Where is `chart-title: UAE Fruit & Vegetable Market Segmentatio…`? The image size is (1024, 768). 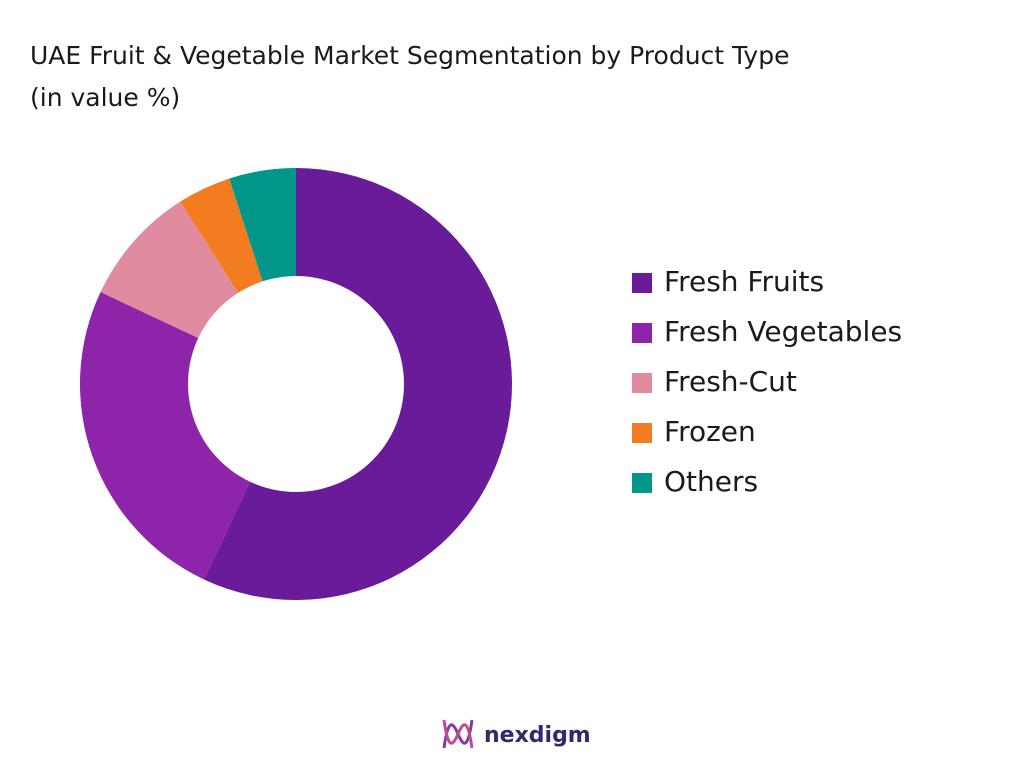 chart-title: UAE Fruit & Vegetable Market Segmentatio… is located at coordinates (409, 55).